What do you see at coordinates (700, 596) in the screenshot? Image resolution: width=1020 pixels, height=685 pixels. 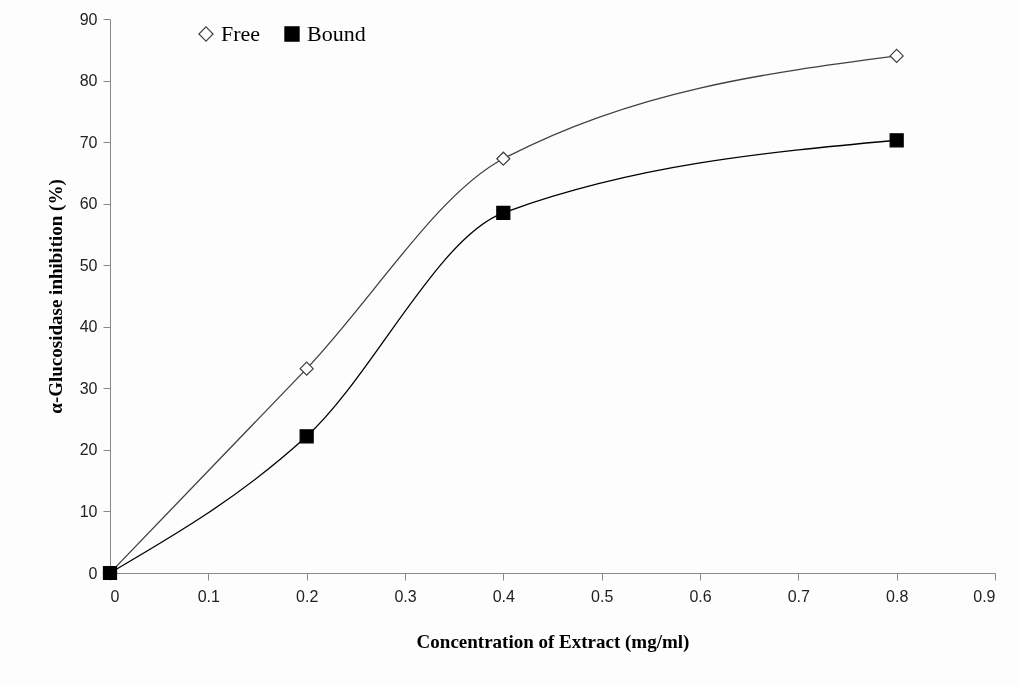 I see `x-tick-label: 0.6` at bounding box center [700, 596].